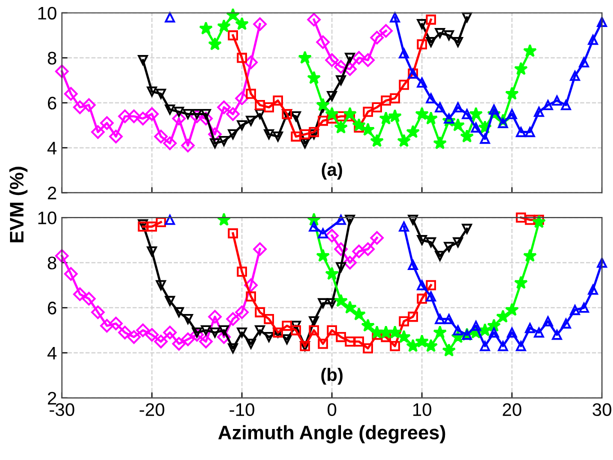 The height and width of the screenshot is (460, 613). What do you see at coordinates (242, 409) in the screenshot?
I see `x-tick-label: -10` at bounding box center [242, 409].